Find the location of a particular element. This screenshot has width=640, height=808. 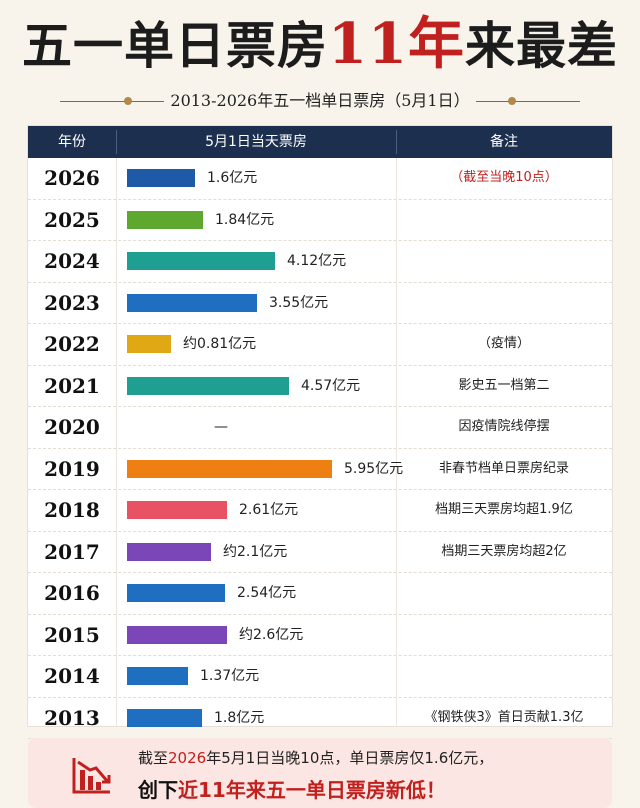

footer-line-1: 截至2026年5月1日当晚10点，单日票房仅1.6亿元， is located at coordinates (373, 758).